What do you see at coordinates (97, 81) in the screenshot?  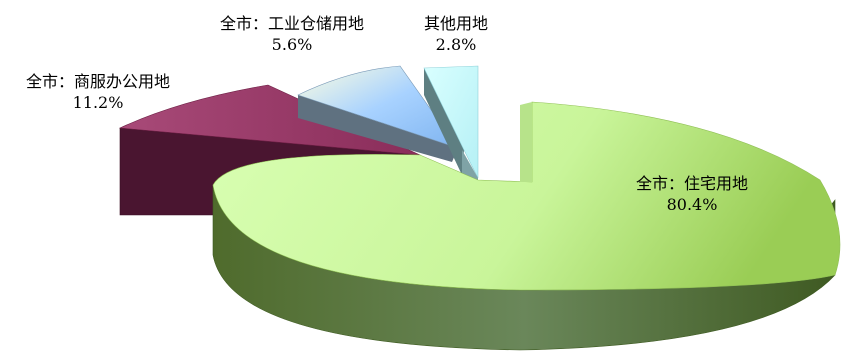 I see `slice-name: 全市：商服办公用地` at bounding box center [97, 81].